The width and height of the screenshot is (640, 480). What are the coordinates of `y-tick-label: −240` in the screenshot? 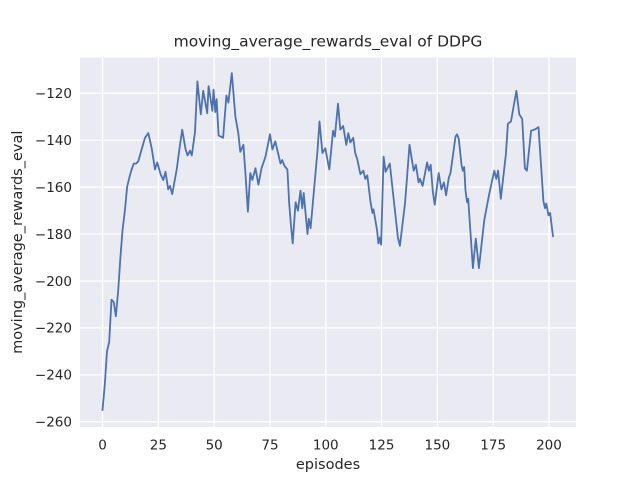 It's located at (53, 376).